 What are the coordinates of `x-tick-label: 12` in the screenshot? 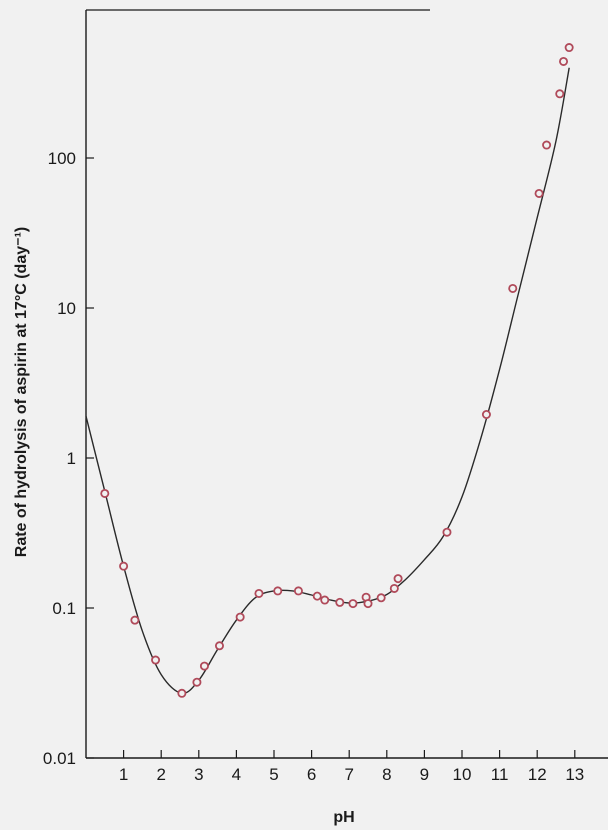 It's located at (537, 774).